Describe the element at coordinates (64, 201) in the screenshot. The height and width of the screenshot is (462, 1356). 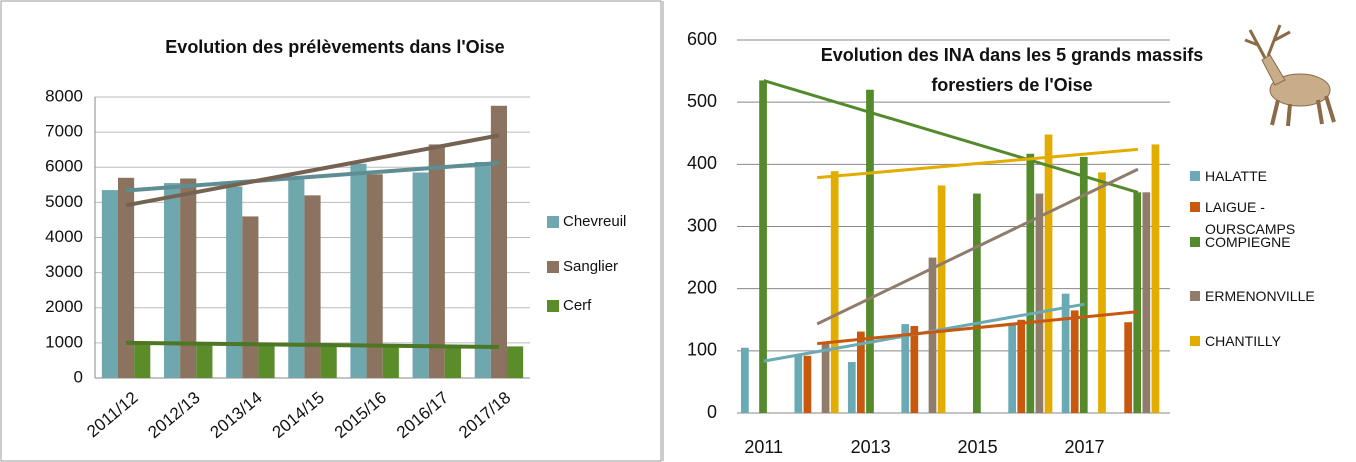
I see `y-tick-label: 5000` at that location.